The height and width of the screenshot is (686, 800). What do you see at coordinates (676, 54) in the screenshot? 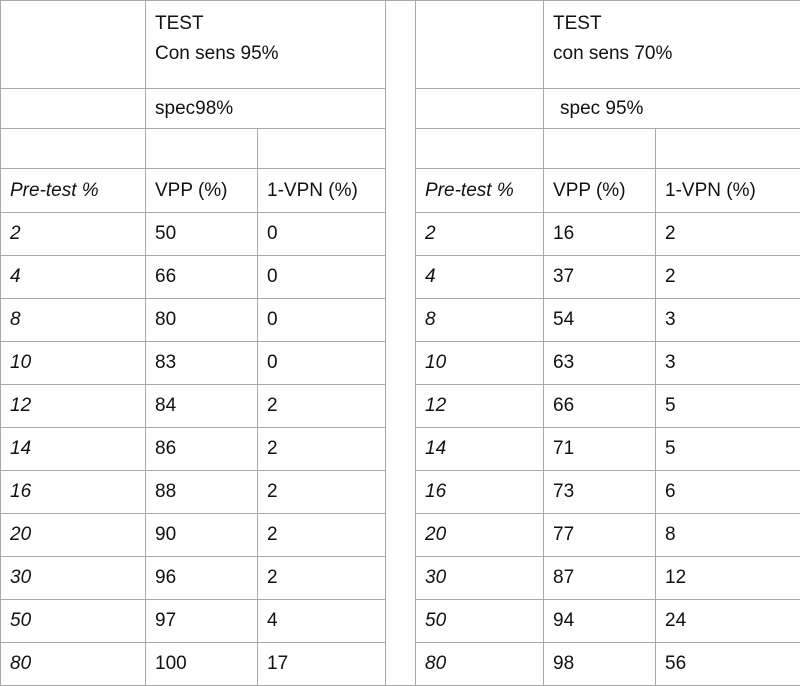
I see `test-subtitle: con sens 70%` at bounding box center [676, 54].